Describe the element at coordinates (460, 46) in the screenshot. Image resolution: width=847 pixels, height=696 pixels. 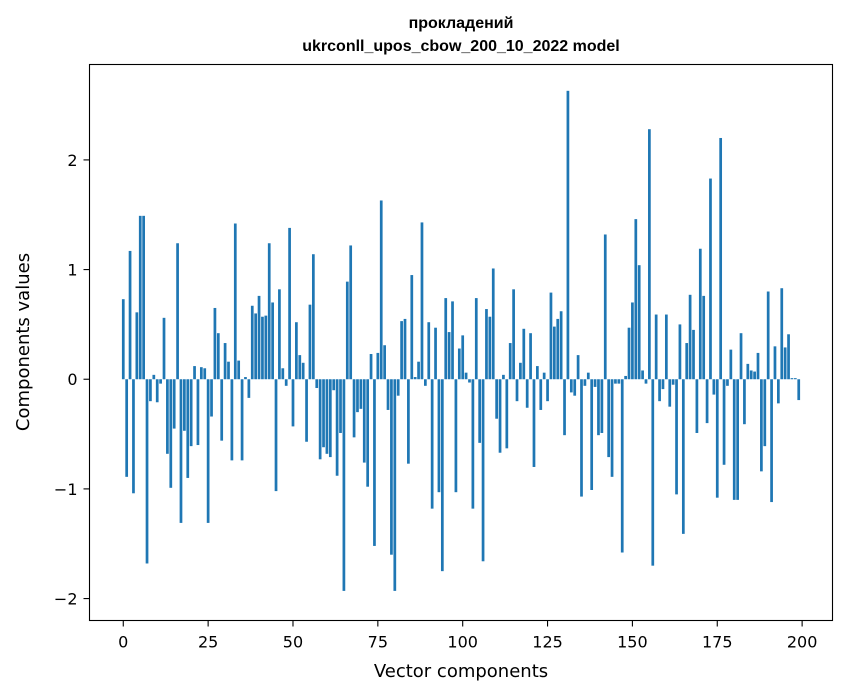
I see `chart-subtitle: ukrconll_upos_cbow_200_10_2022 model` at that location.